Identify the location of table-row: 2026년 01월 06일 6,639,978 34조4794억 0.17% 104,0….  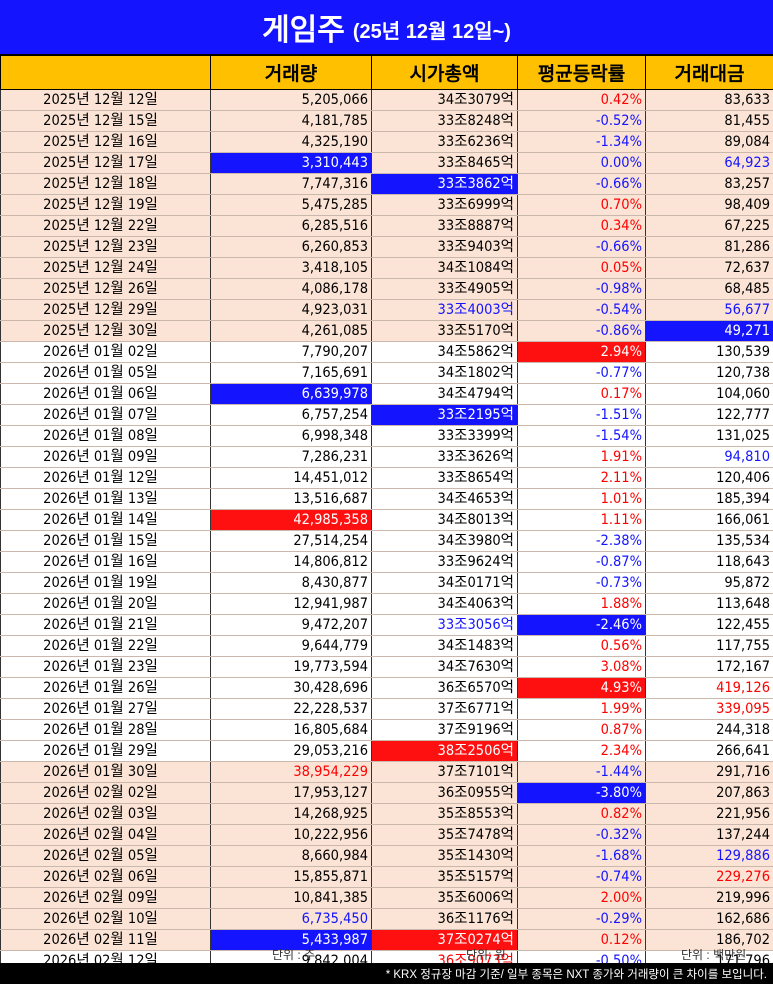
(386, 394).